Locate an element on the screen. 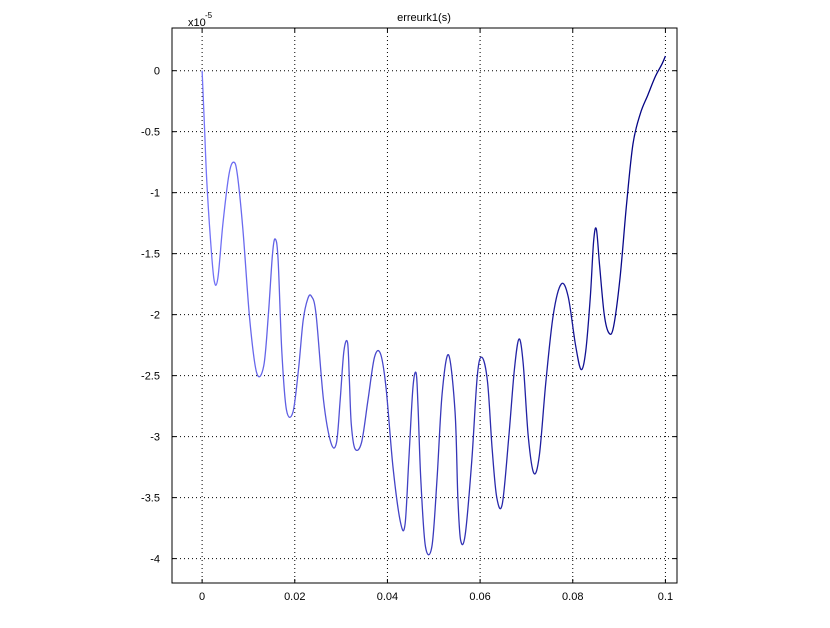  x-tick-label: 0.02 is located at coordinates (294, 597).